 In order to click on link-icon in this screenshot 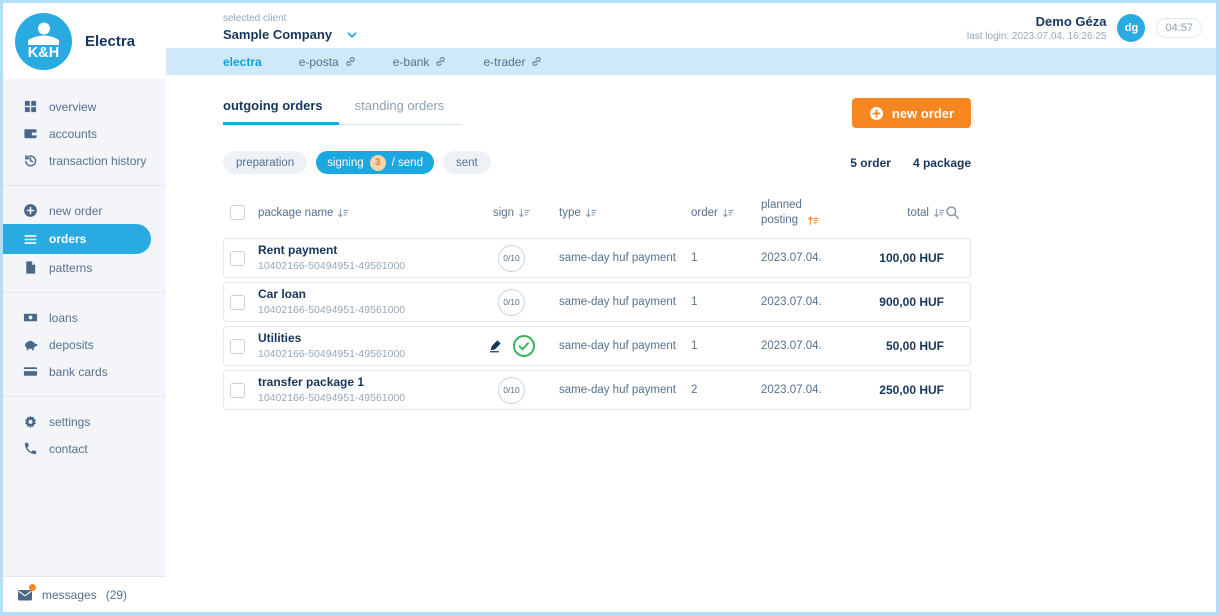, I will do `click(440, 61)`.